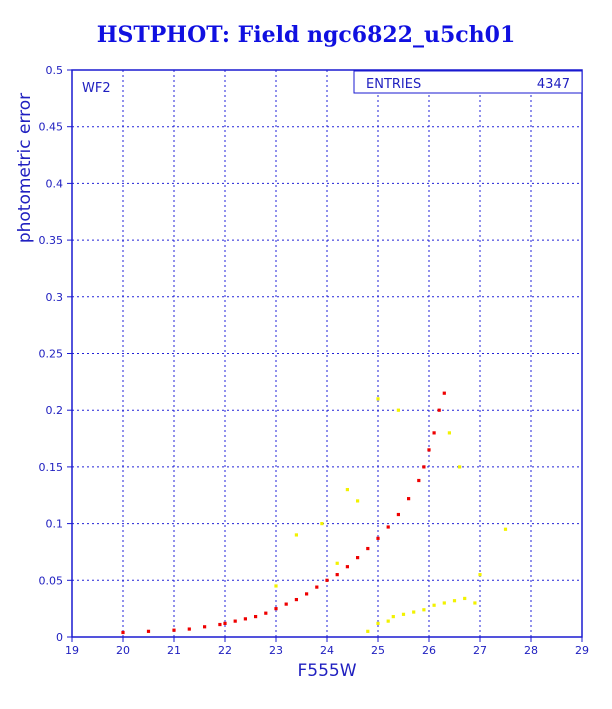 The height and width of the screenshot is (709, 612). I want to click on y-tick-label: 0.05, so click(51, 580).